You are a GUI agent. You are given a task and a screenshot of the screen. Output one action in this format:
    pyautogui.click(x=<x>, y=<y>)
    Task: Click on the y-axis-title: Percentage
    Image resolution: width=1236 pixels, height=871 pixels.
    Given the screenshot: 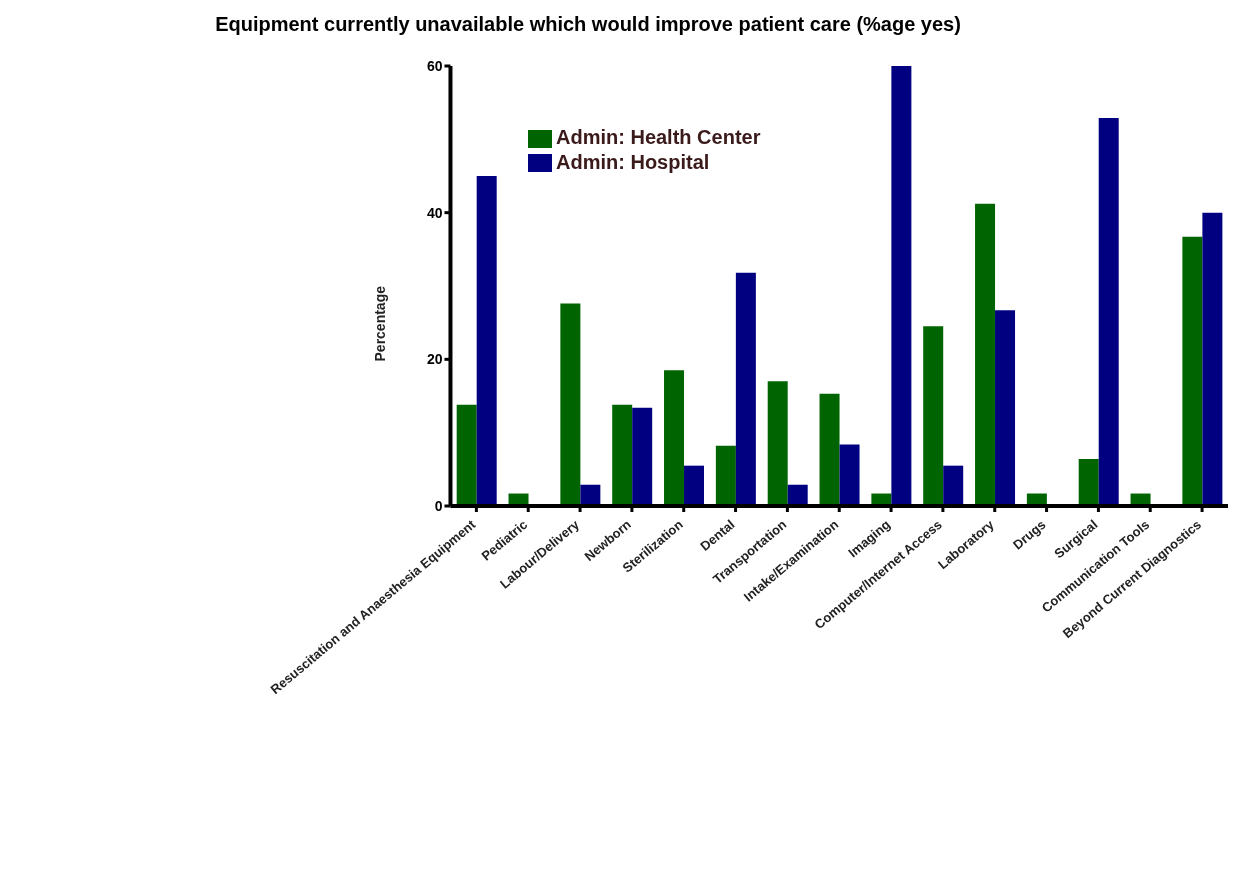 What is the action you would take?
    pyautogui.click(x=380, y=323)
    